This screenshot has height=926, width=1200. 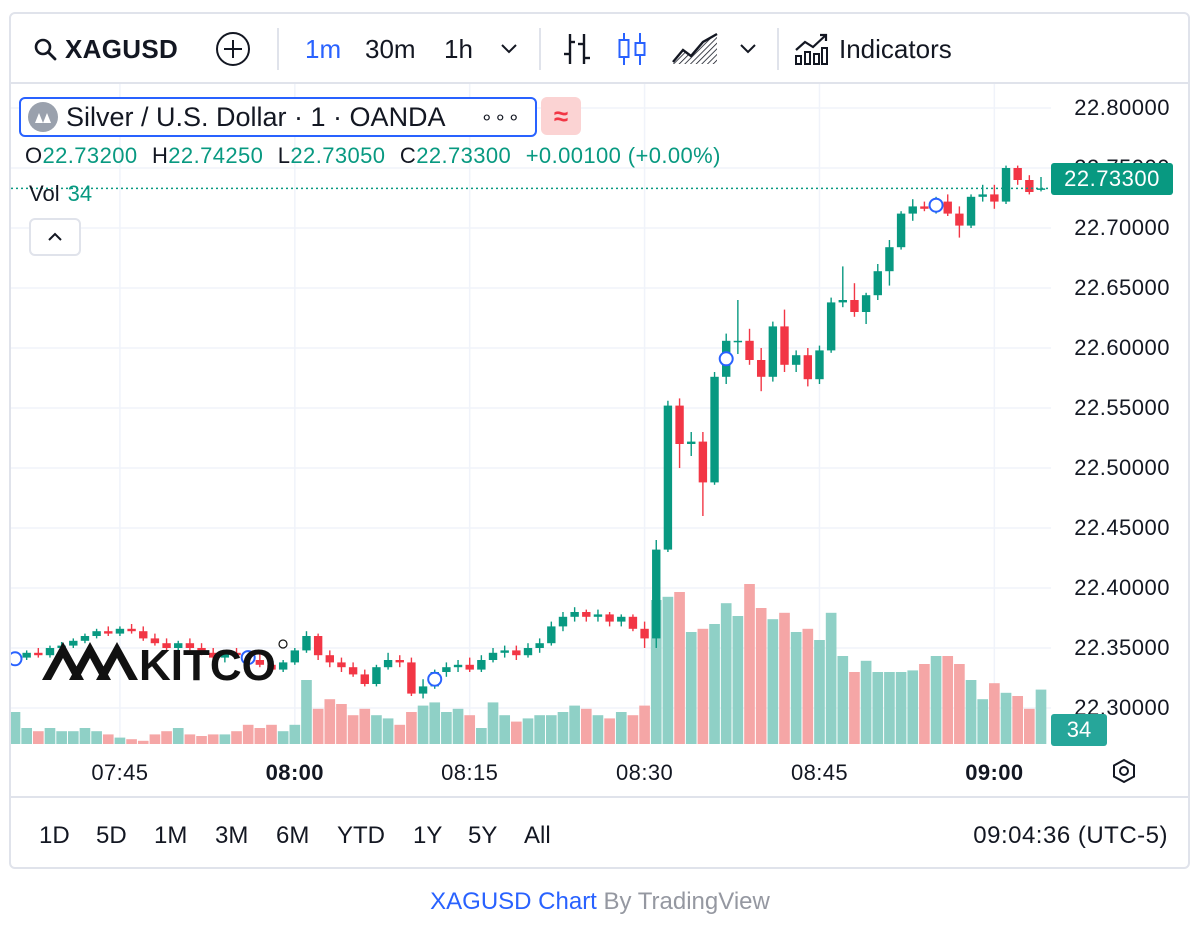 I want to click on interval-dropdown, so click(x=509, y=49).